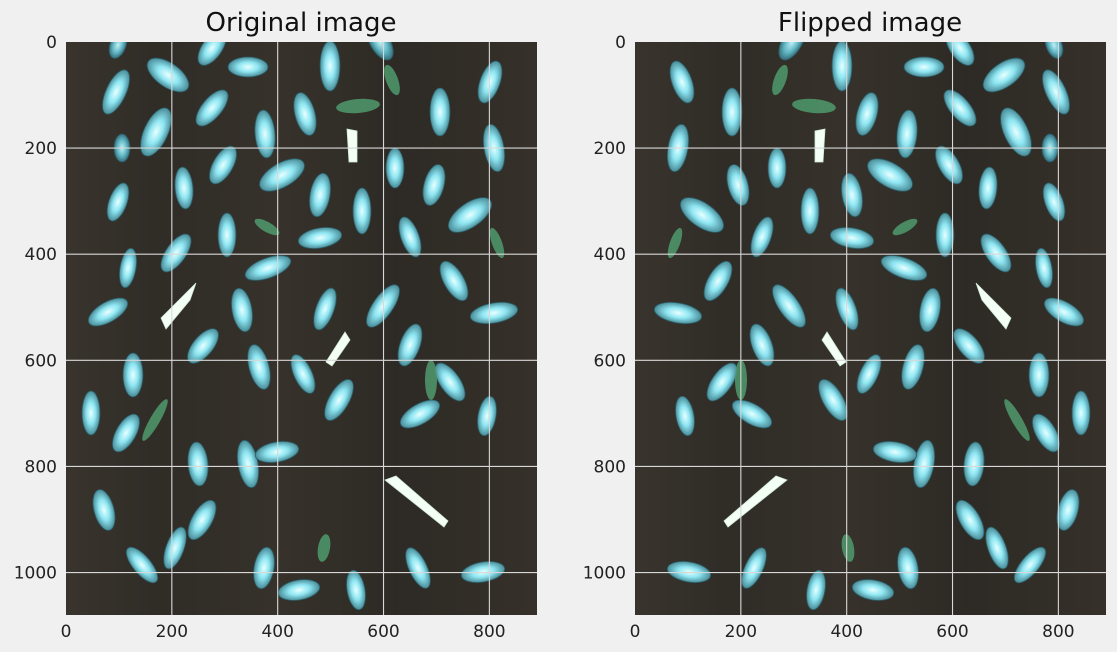 The image size is (1117, 652). Describe the element at coordinates (489, 632) in the screenshot. I see `x-tick-label: 800` at that location.